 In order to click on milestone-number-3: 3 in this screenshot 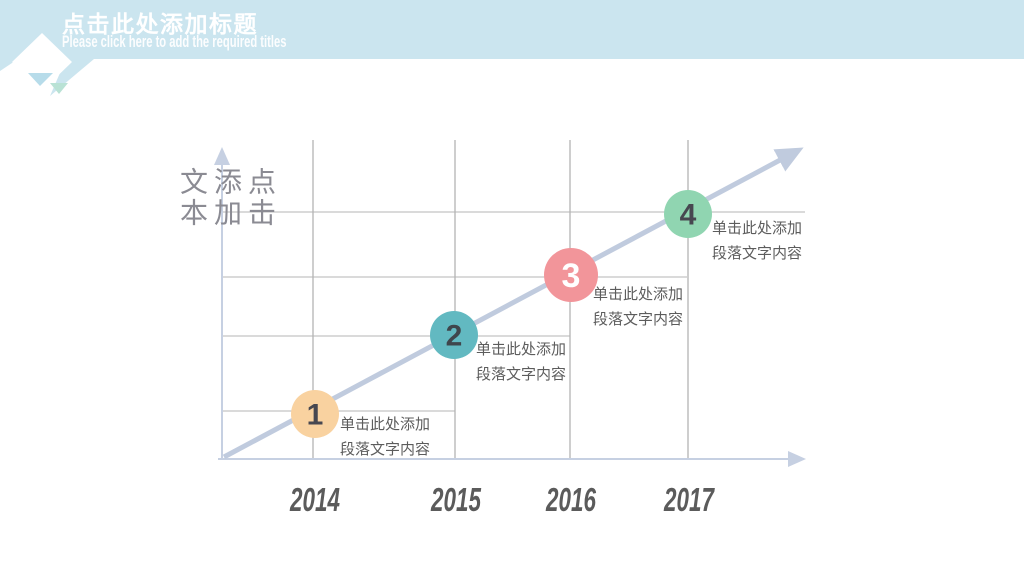, I will do `click(571, 276)`.